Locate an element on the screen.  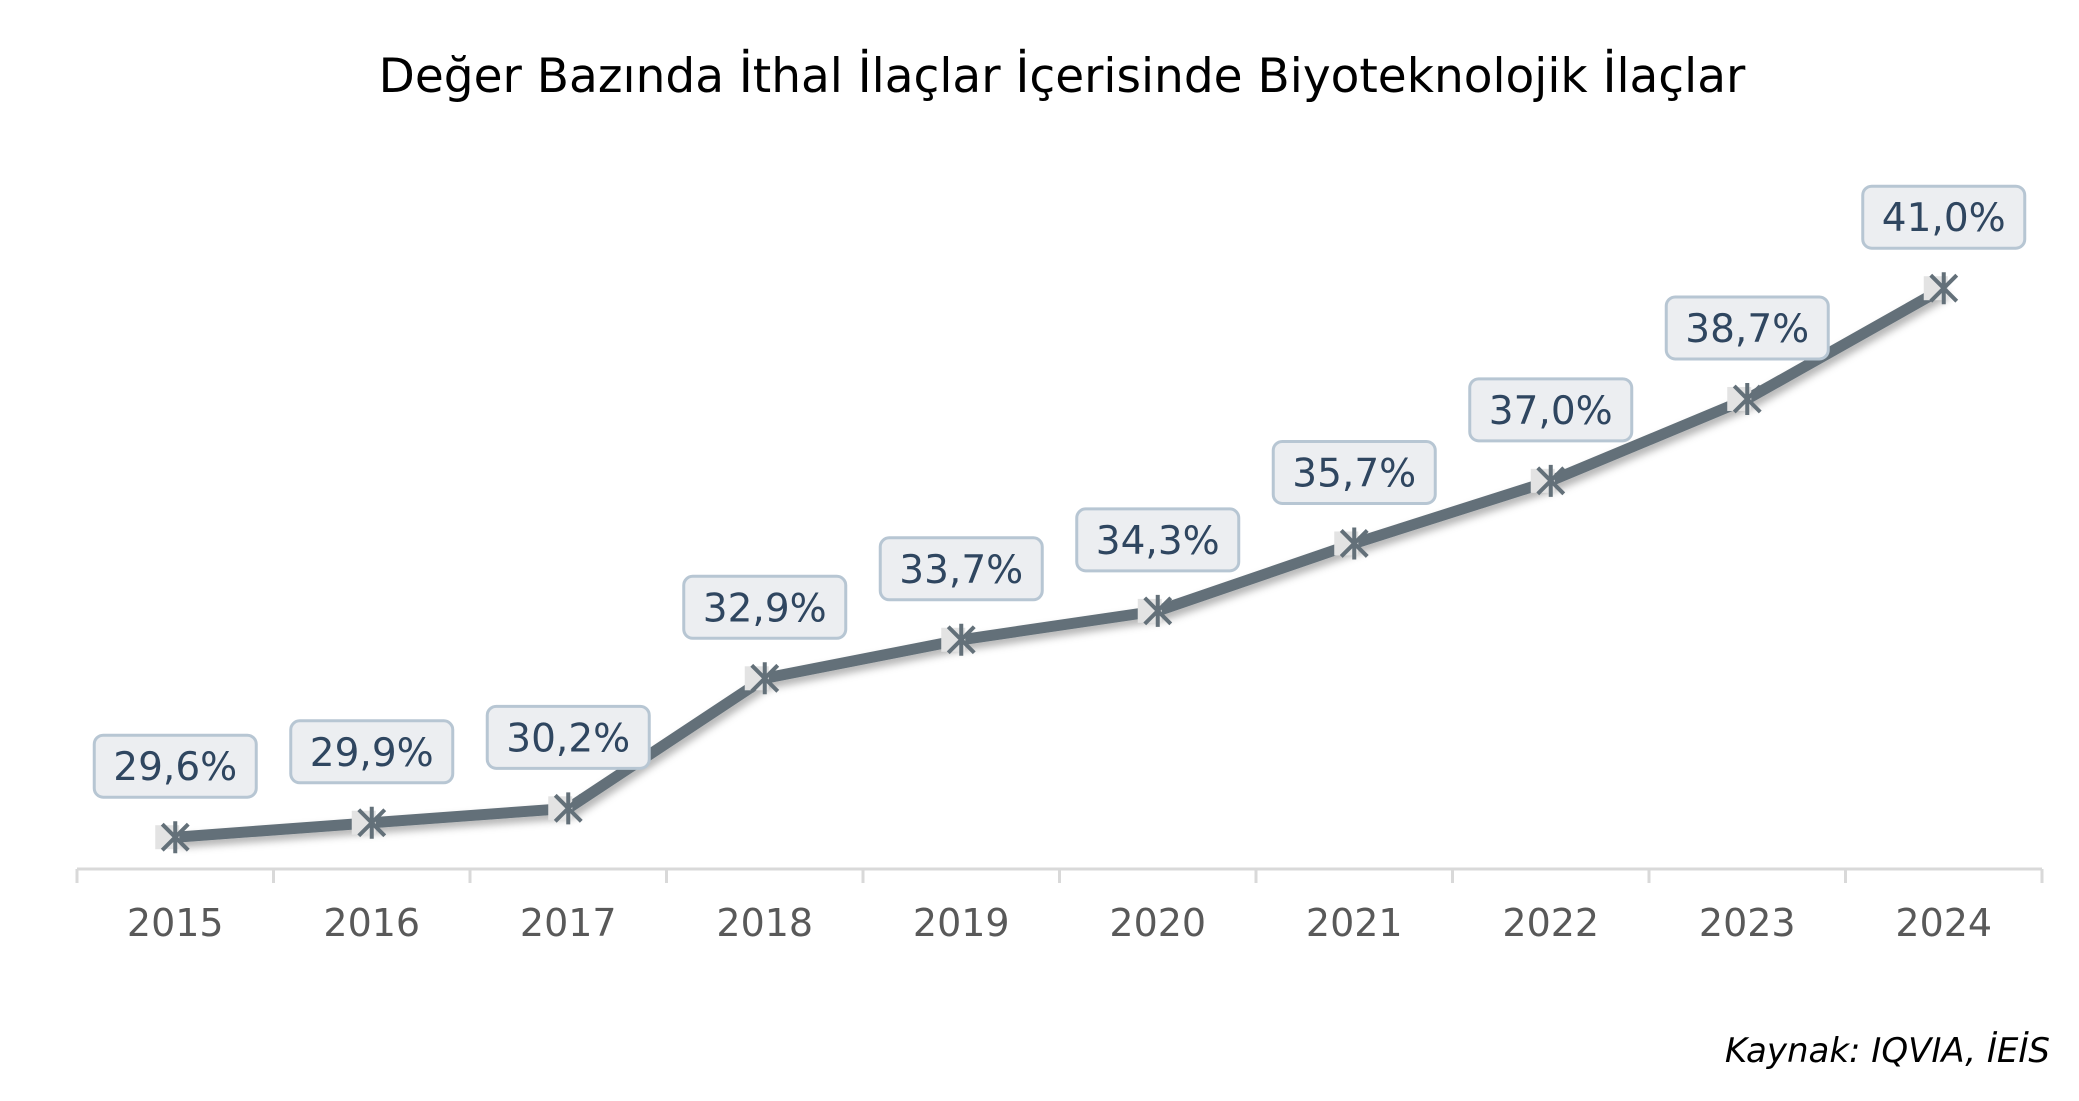
data-label-text: 37,0% is located at coordinates (1551, 411).